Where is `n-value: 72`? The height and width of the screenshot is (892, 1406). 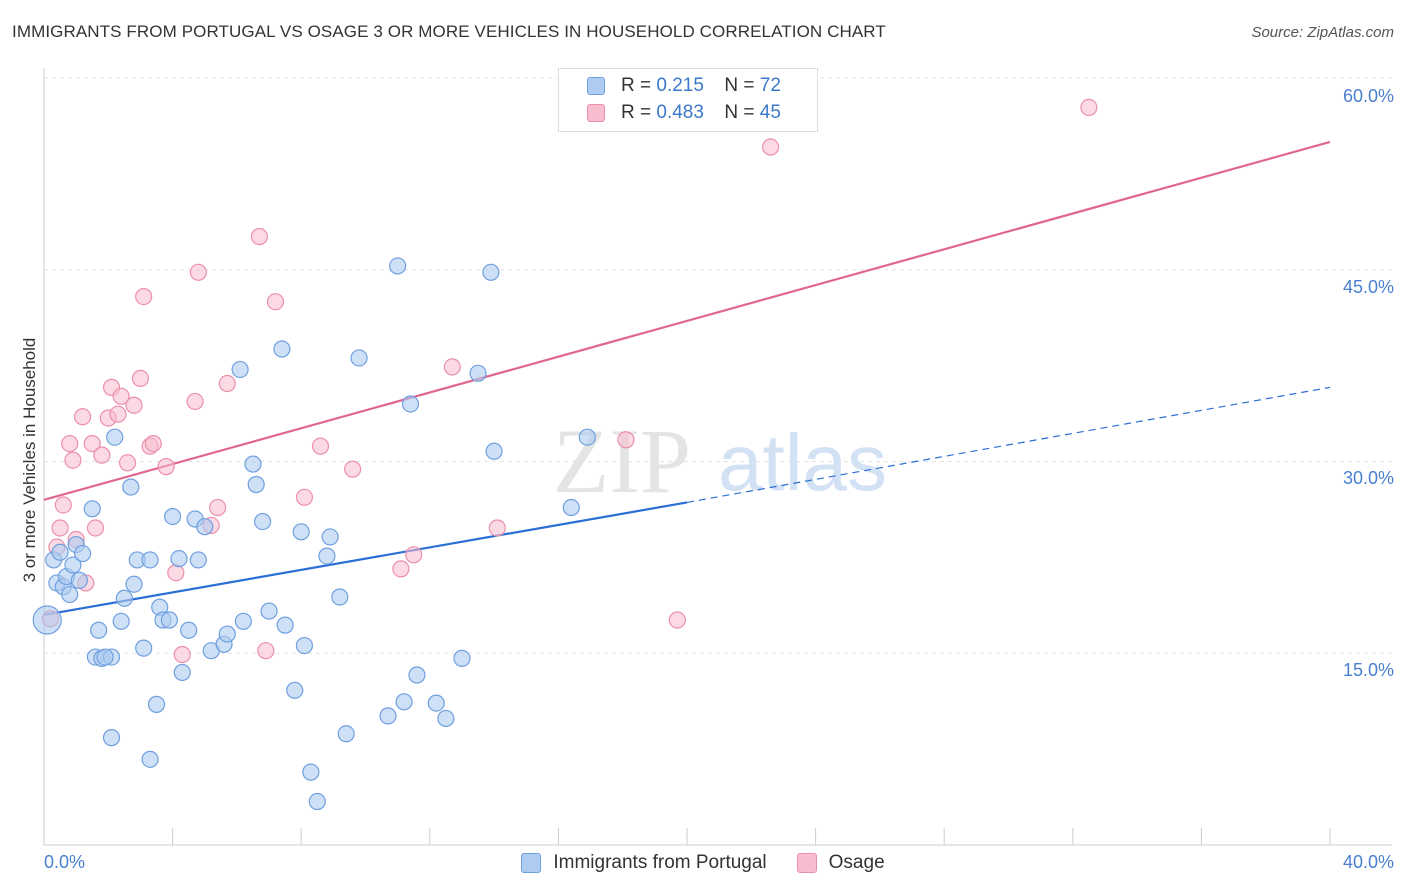
n-value: 72 is located at coordinates (770, 85).